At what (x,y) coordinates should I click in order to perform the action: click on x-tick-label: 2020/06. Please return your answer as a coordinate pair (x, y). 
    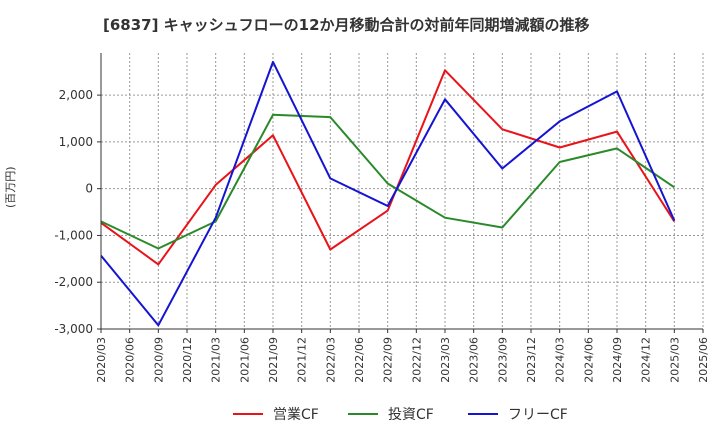
    Looking at the image, I should click on (130, 360).